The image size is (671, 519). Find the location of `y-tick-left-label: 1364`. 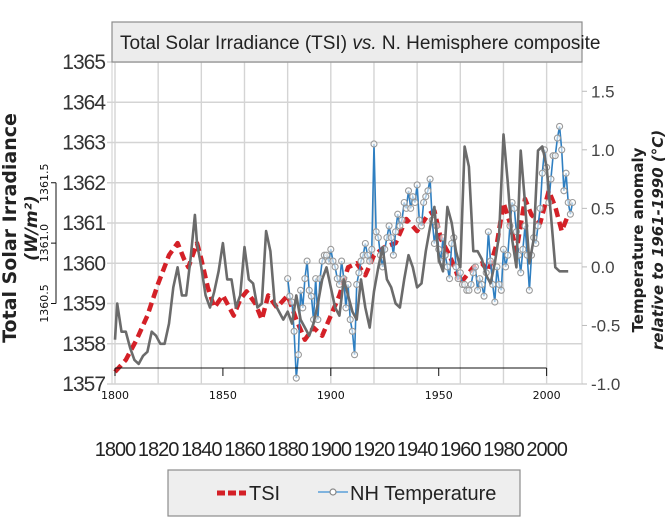

y-tick-left-label: 1364 is located at coordinates (84, 102).